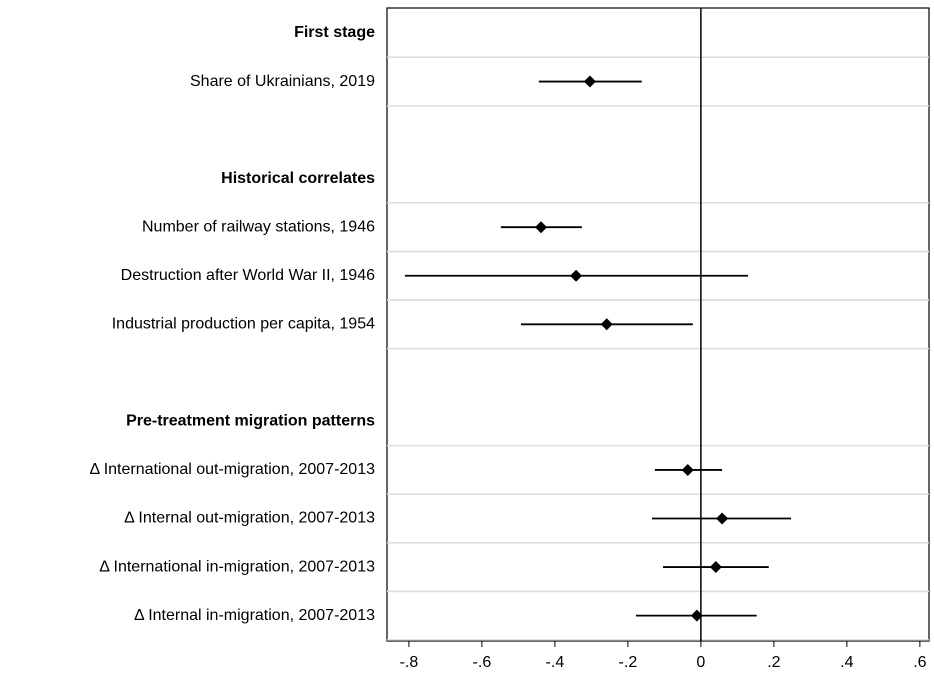  What do you see at coordinates (773, 662) in the screenshot?
I see `x-tick-label: .2` at bounding box center [773, 662].